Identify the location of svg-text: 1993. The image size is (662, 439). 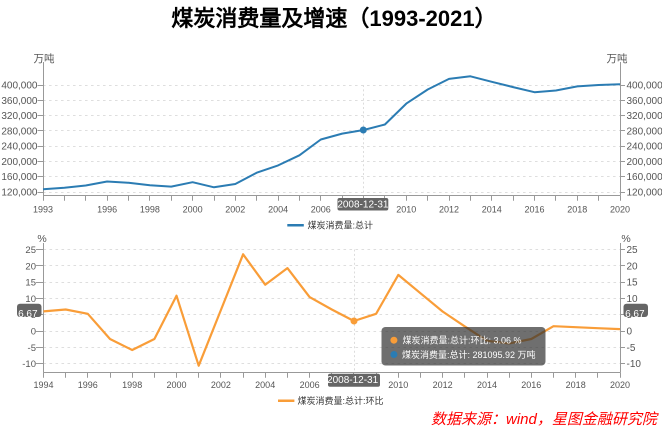
(43, 210).